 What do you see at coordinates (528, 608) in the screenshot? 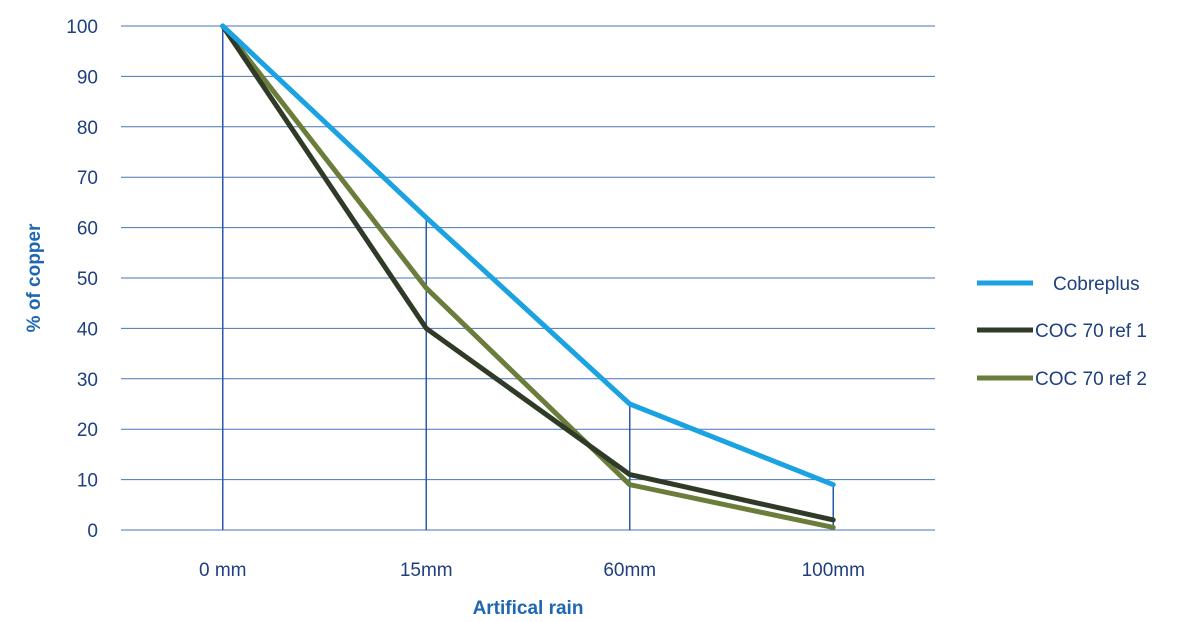
I see `x-axis-title: Artifical rain` at bounding box center [528, 608].